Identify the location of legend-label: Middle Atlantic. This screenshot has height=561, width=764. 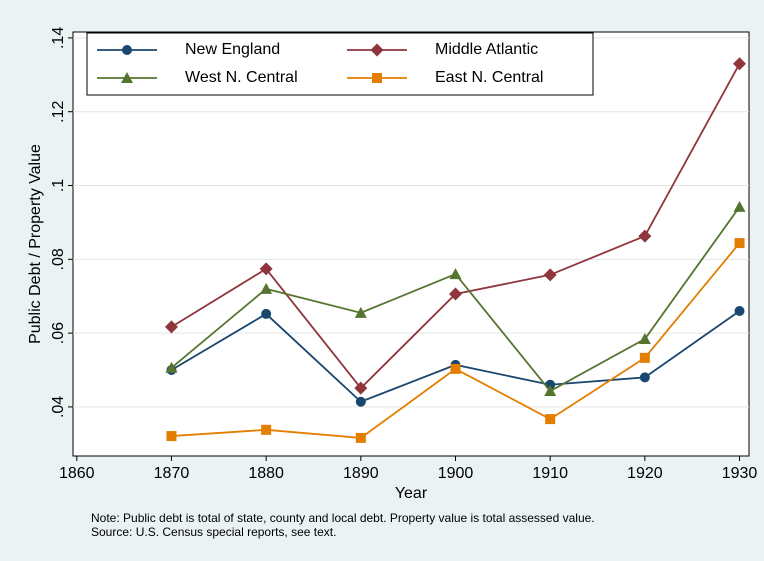
(486, 49).